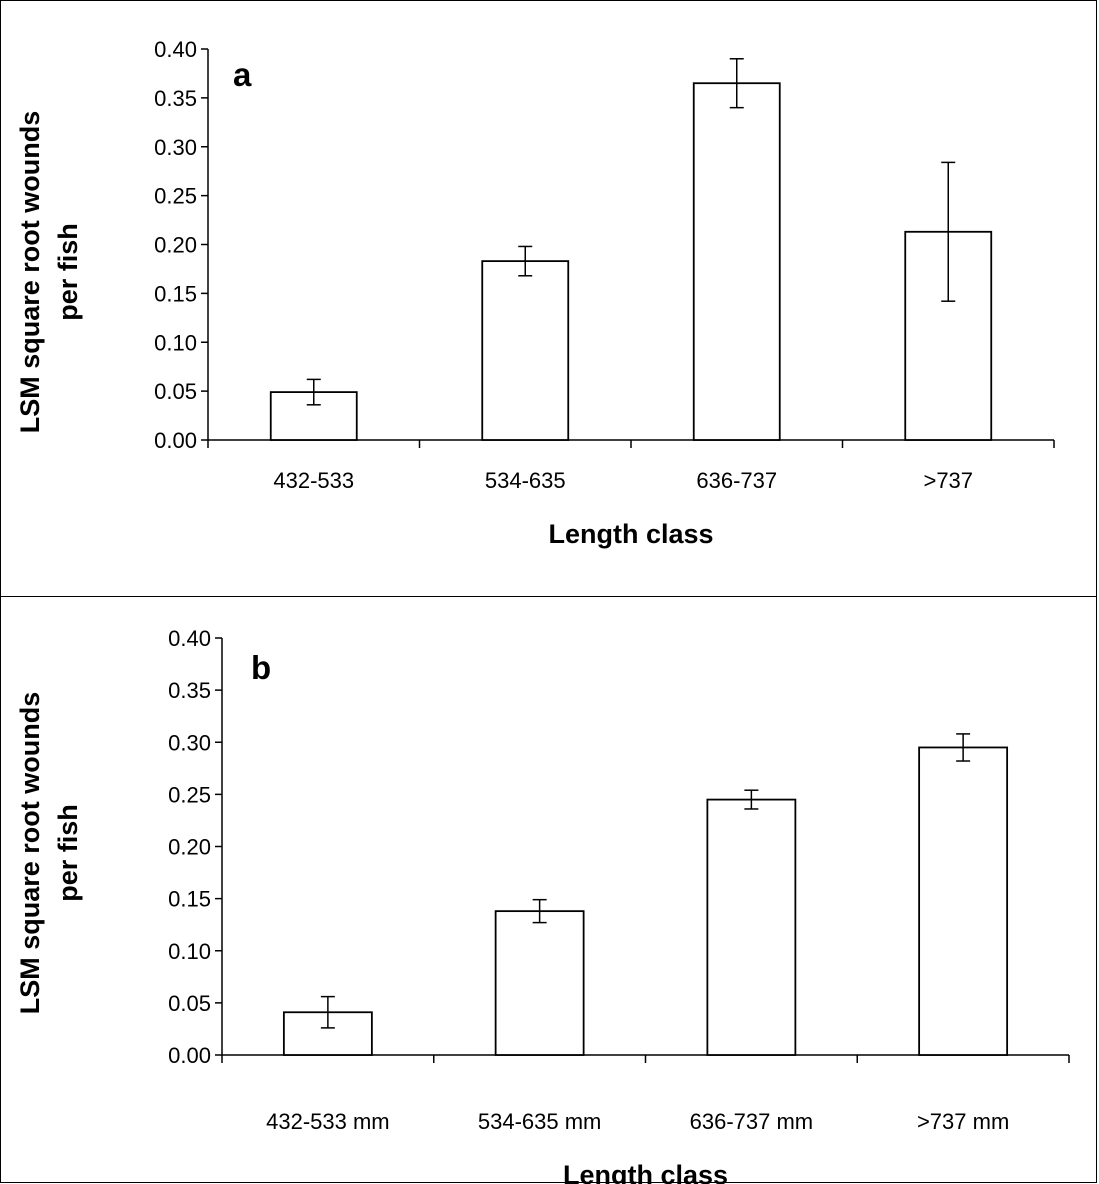 The width and height of the screenshot is (1099, 1184). What do you see at coordinates (525, 480) in the screenshot?
I see `x-tick-label: 534-635` at bounding box center [525, 480].